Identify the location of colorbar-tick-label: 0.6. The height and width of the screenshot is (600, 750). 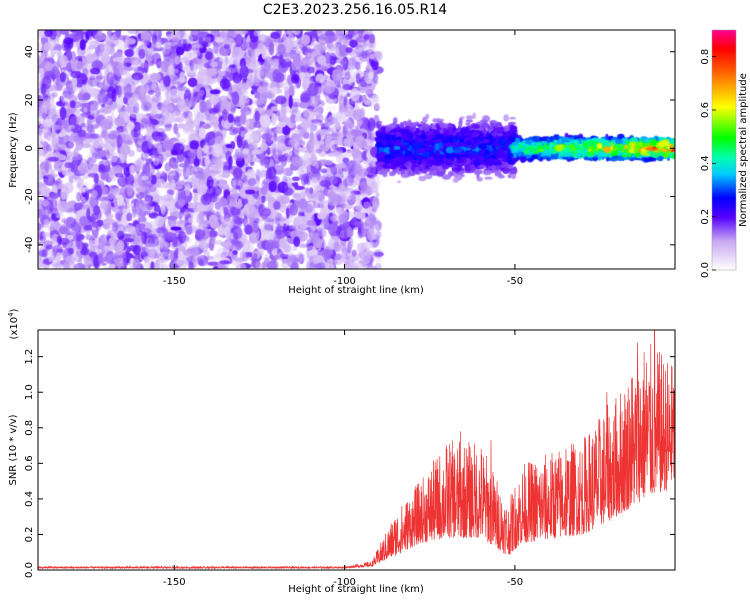
(705, 110).